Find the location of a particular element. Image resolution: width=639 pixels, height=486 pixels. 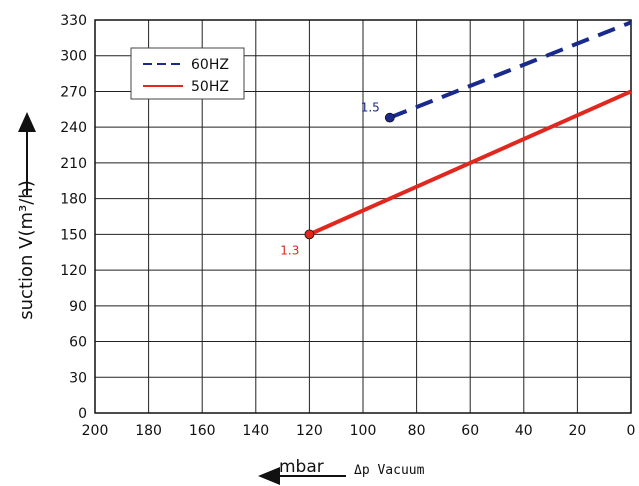

x-tick-label: 160 is located at coordinates (202, 431).